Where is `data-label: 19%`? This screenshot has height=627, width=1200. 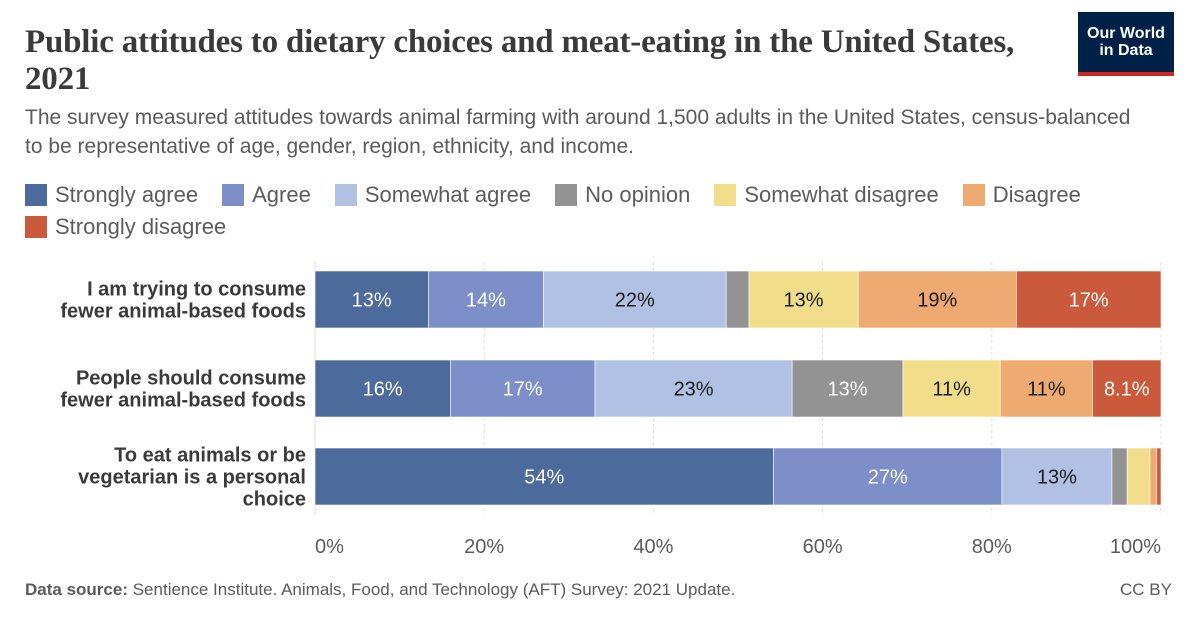 data-label: 19% is located at coordinates (937, 301).